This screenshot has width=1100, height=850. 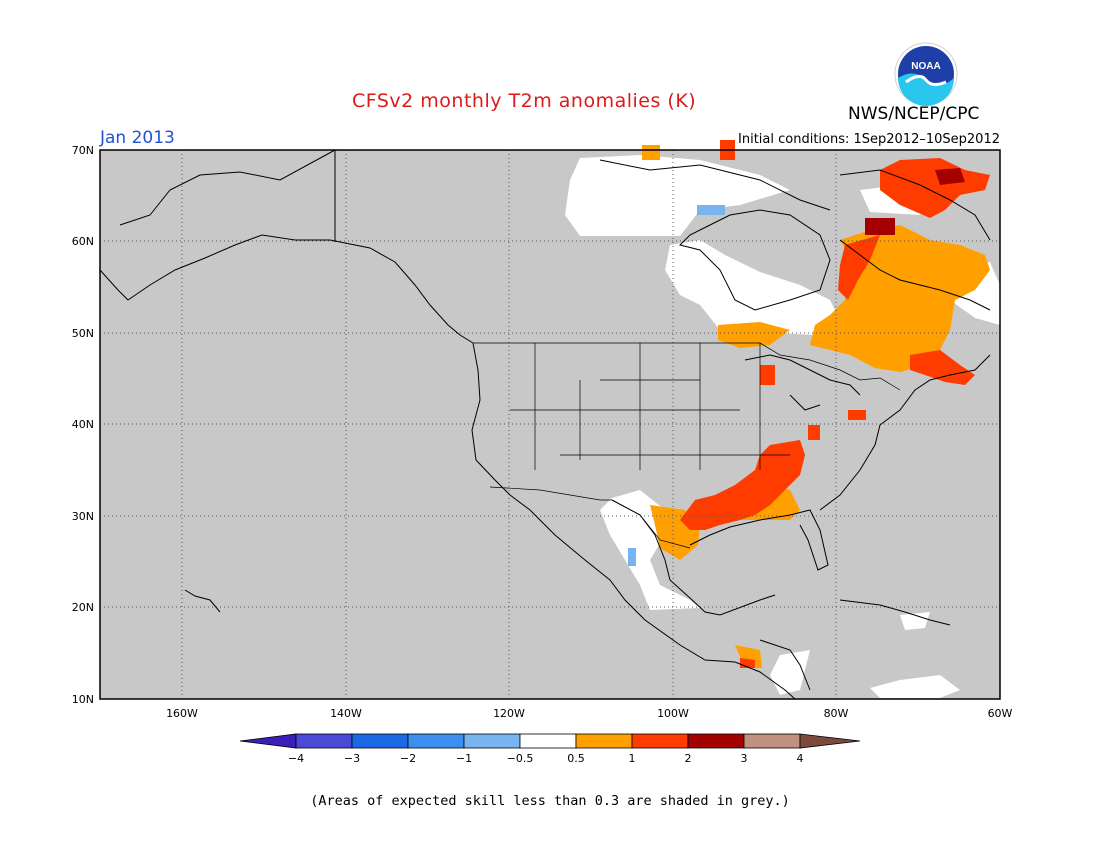 What do you see at coordinates (925, 66) in the screenshot?
I see `logo-text: NOAA` at bounding box center [925, 66].